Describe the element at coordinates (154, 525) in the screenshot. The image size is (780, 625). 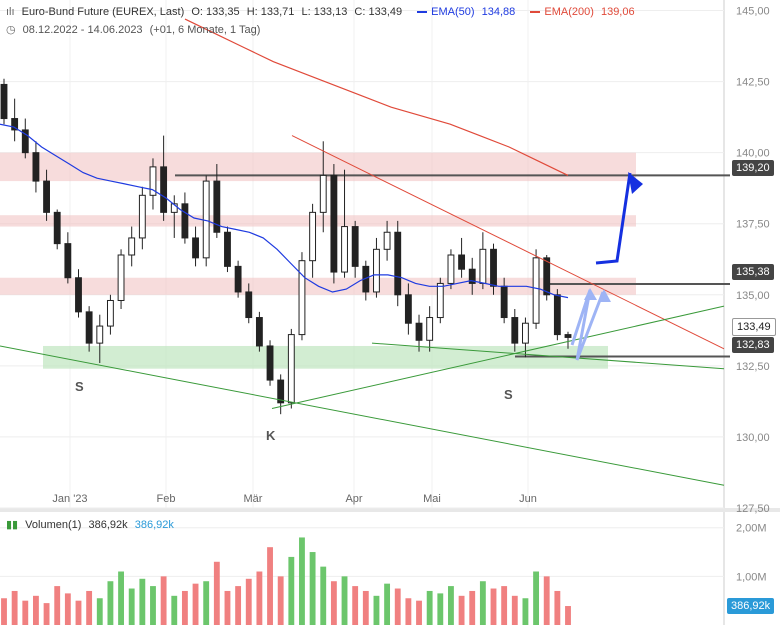
I see `volume-value-2: 386,92k` at that location.